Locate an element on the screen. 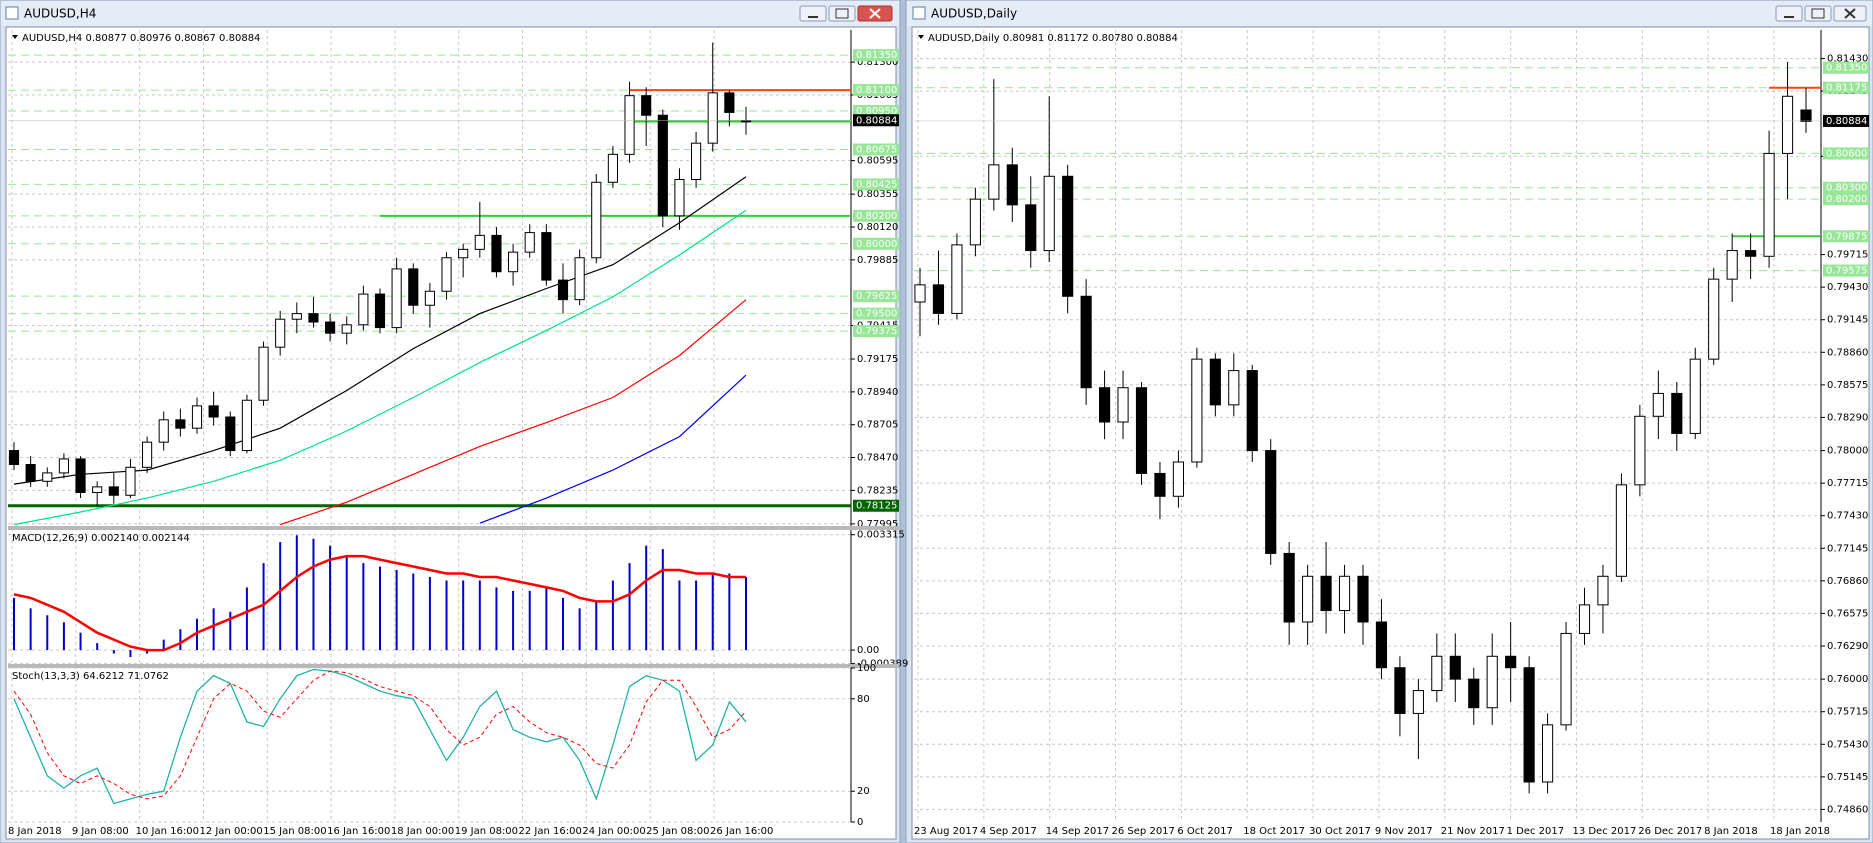  y-tick-label: 0.78940 is located at coordinates (877, 392).